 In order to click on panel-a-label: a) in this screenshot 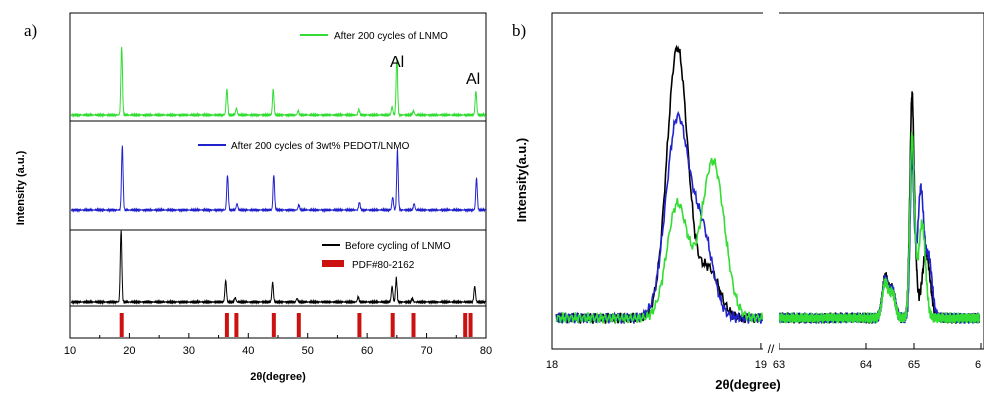, I will do `click(30, 30)`.